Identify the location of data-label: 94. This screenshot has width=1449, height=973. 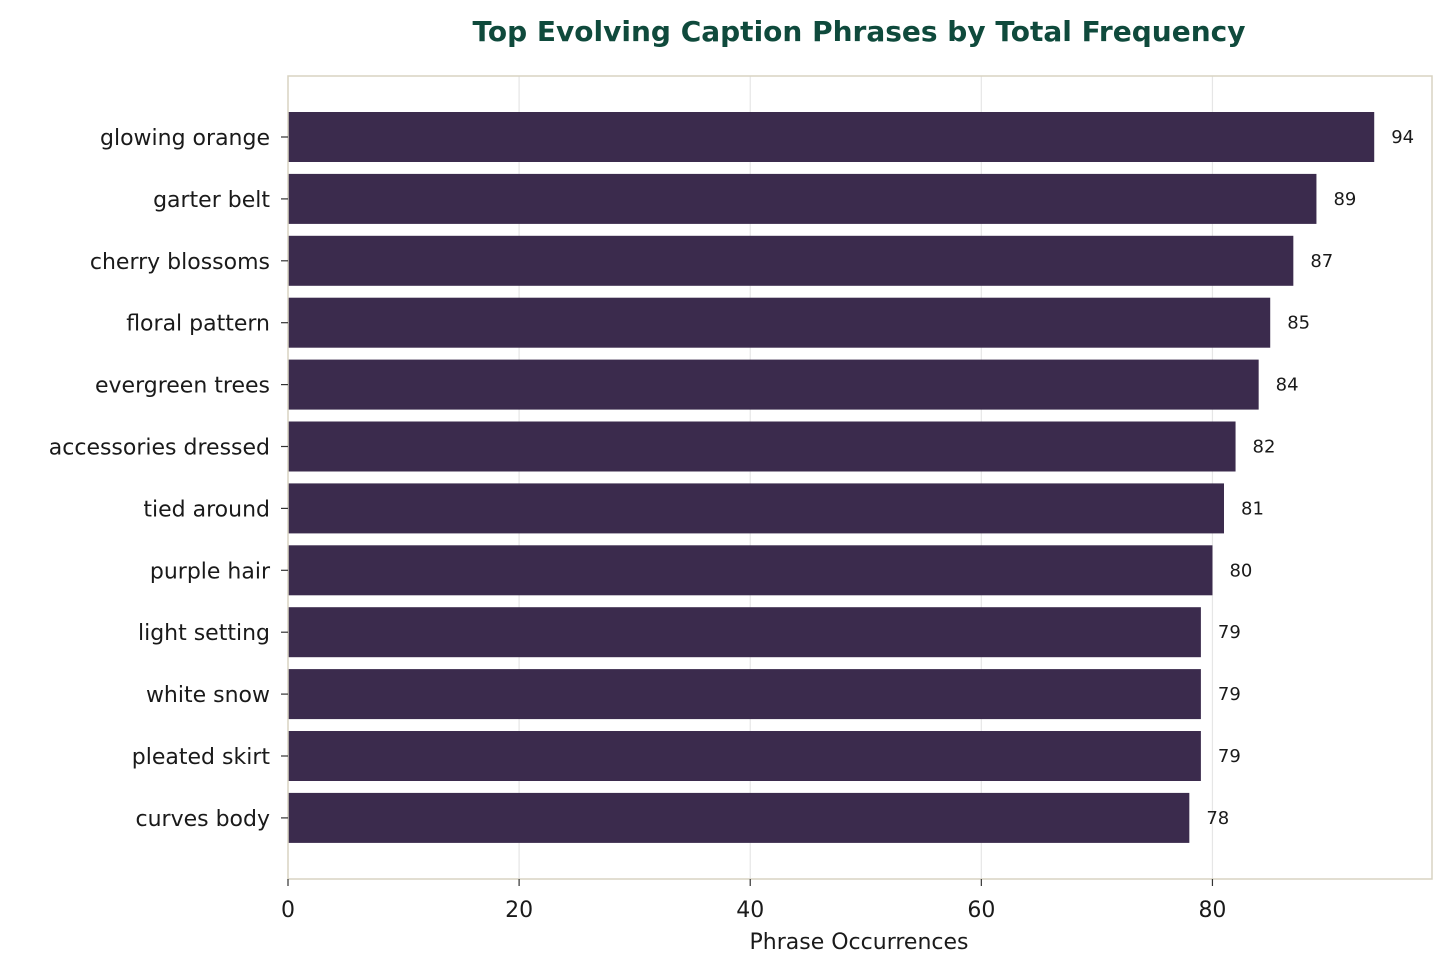
(1402, 137).